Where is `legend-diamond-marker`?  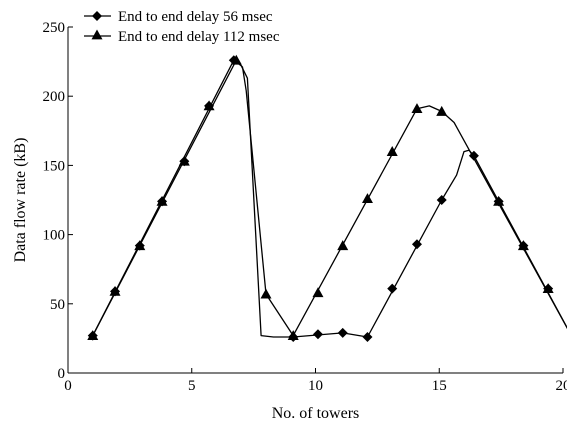 legend-diamond-marker is located at coordinates (97, 16).